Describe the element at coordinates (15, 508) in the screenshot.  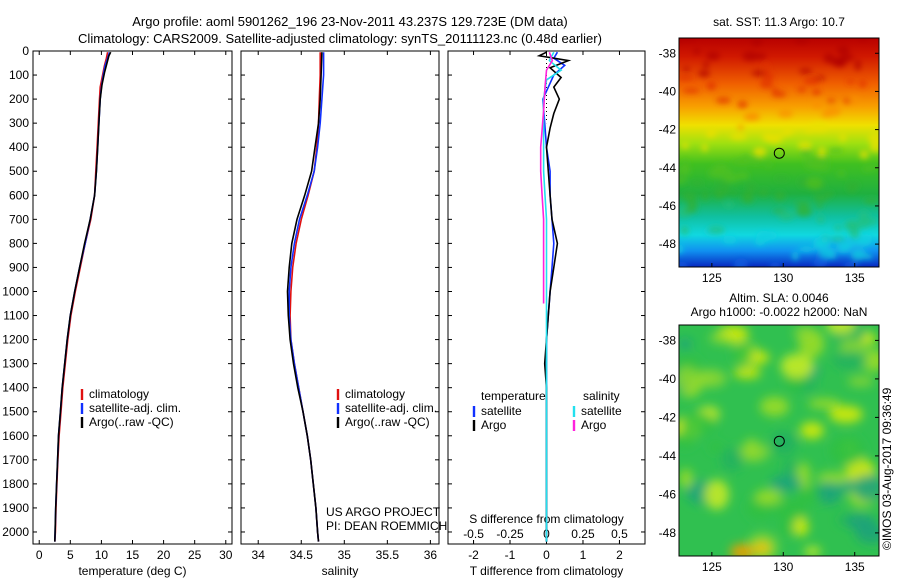
I see `depth-tick-label: 1900` at that location.